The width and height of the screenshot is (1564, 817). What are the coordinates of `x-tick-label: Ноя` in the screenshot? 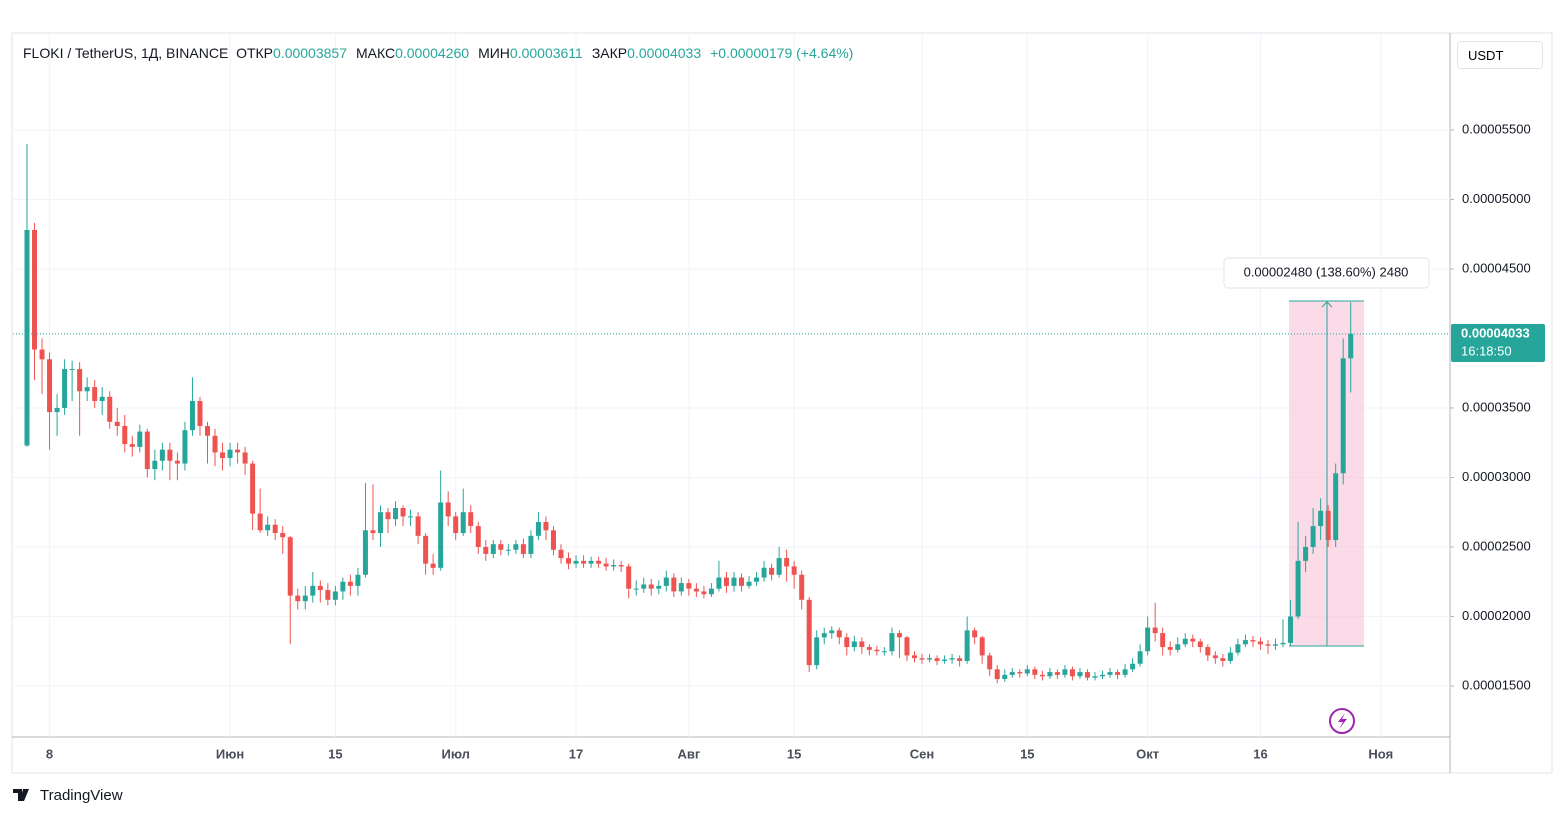 It's located at (1380, 753).